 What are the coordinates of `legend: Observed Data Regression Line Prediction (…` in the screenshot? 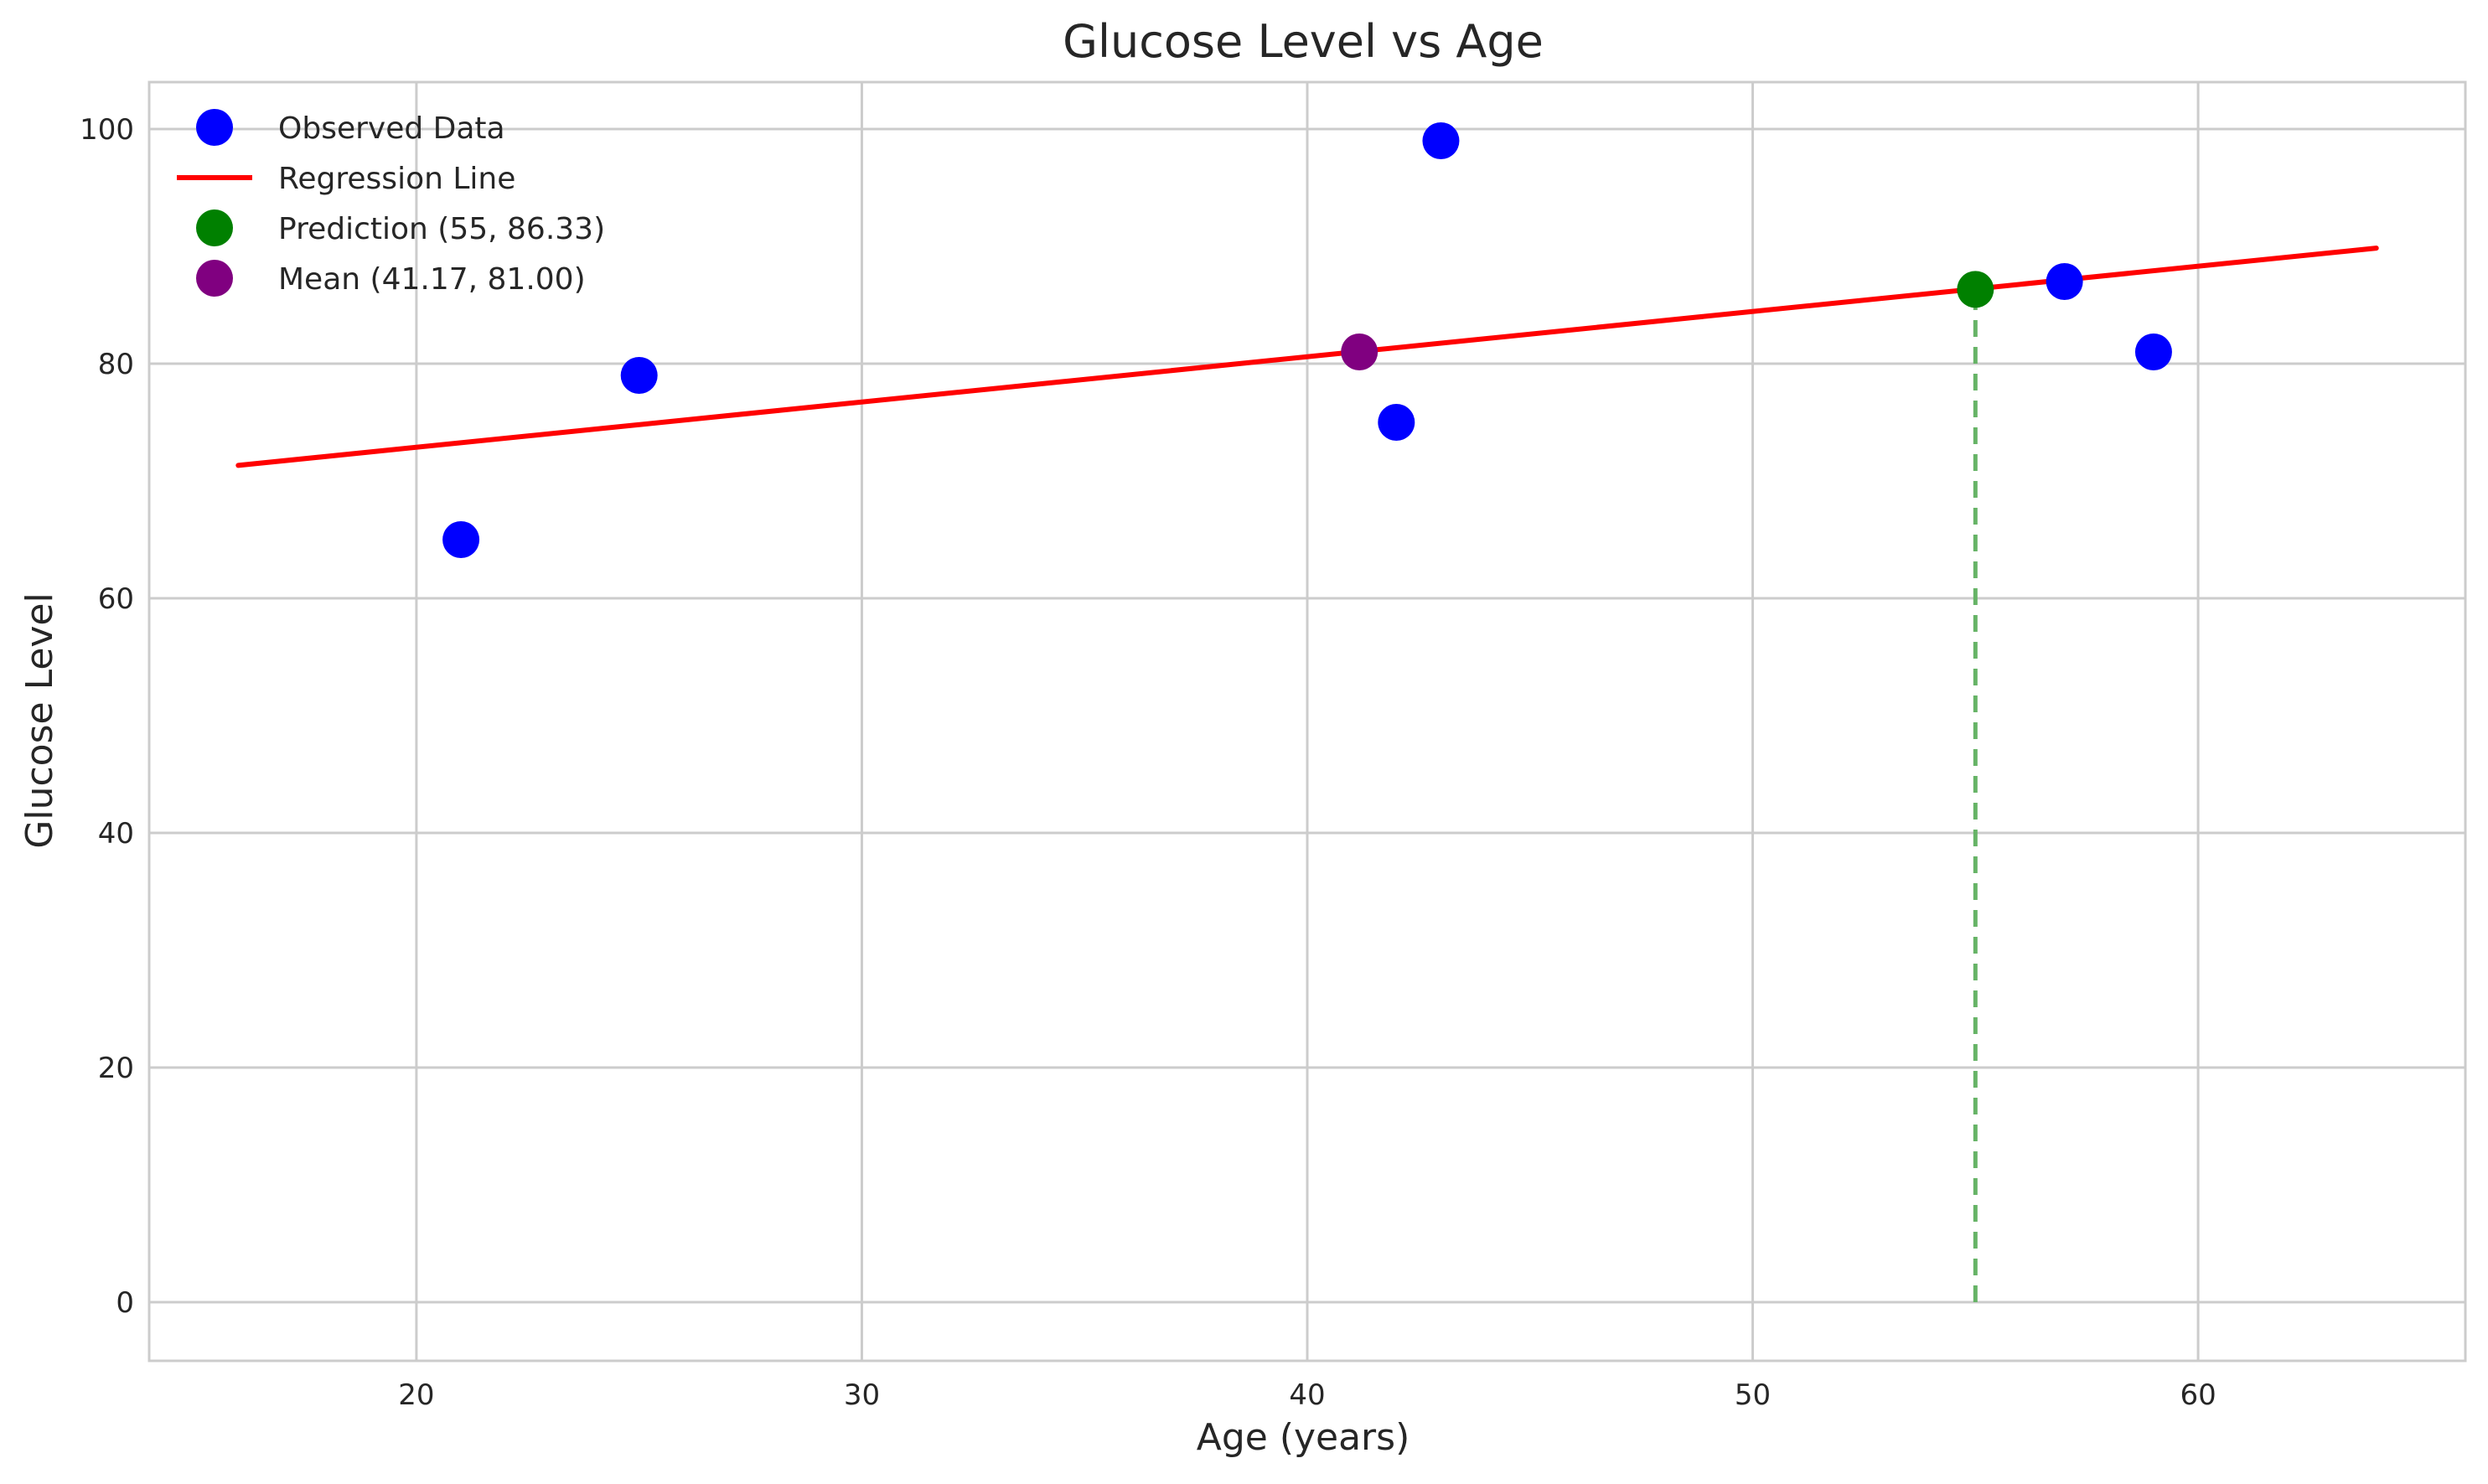 It's located at (391, 203).